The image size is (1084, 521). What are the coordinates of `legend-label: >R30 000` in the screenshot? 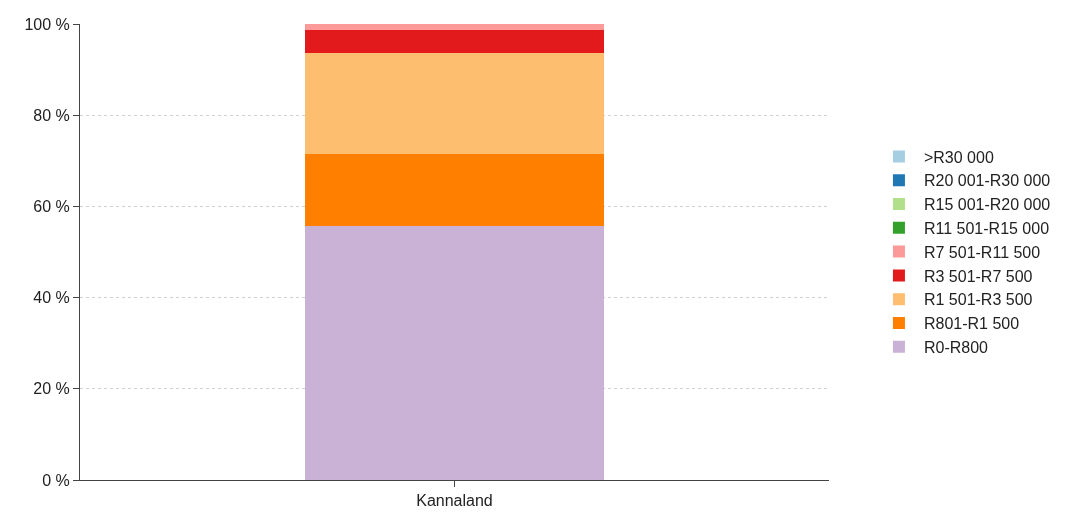 It's located at (958, 157).